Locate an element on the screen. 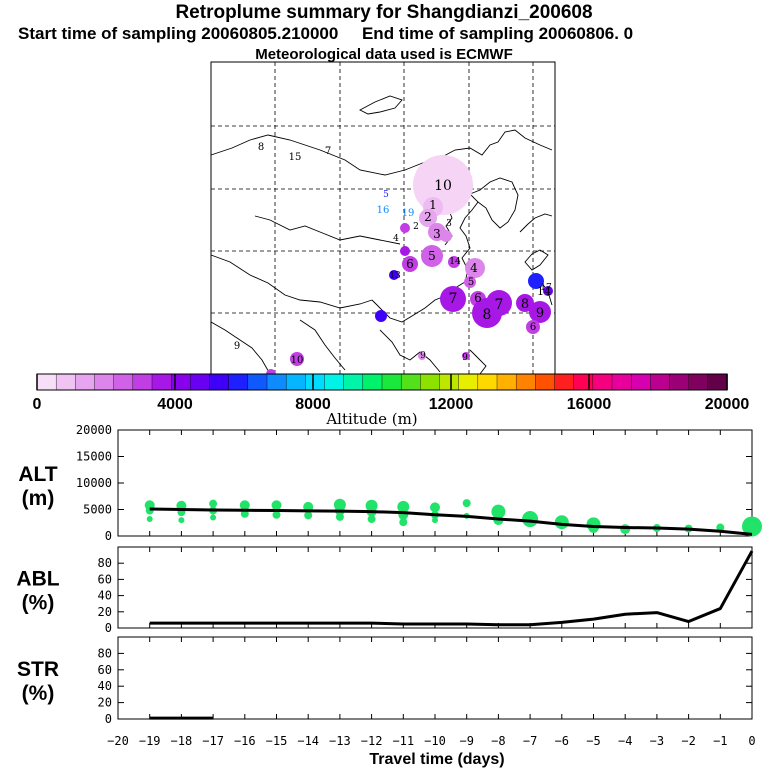 This screenshot has height=768, width=768. alt-axis-label: (m) is located at coordinates (38, 498).